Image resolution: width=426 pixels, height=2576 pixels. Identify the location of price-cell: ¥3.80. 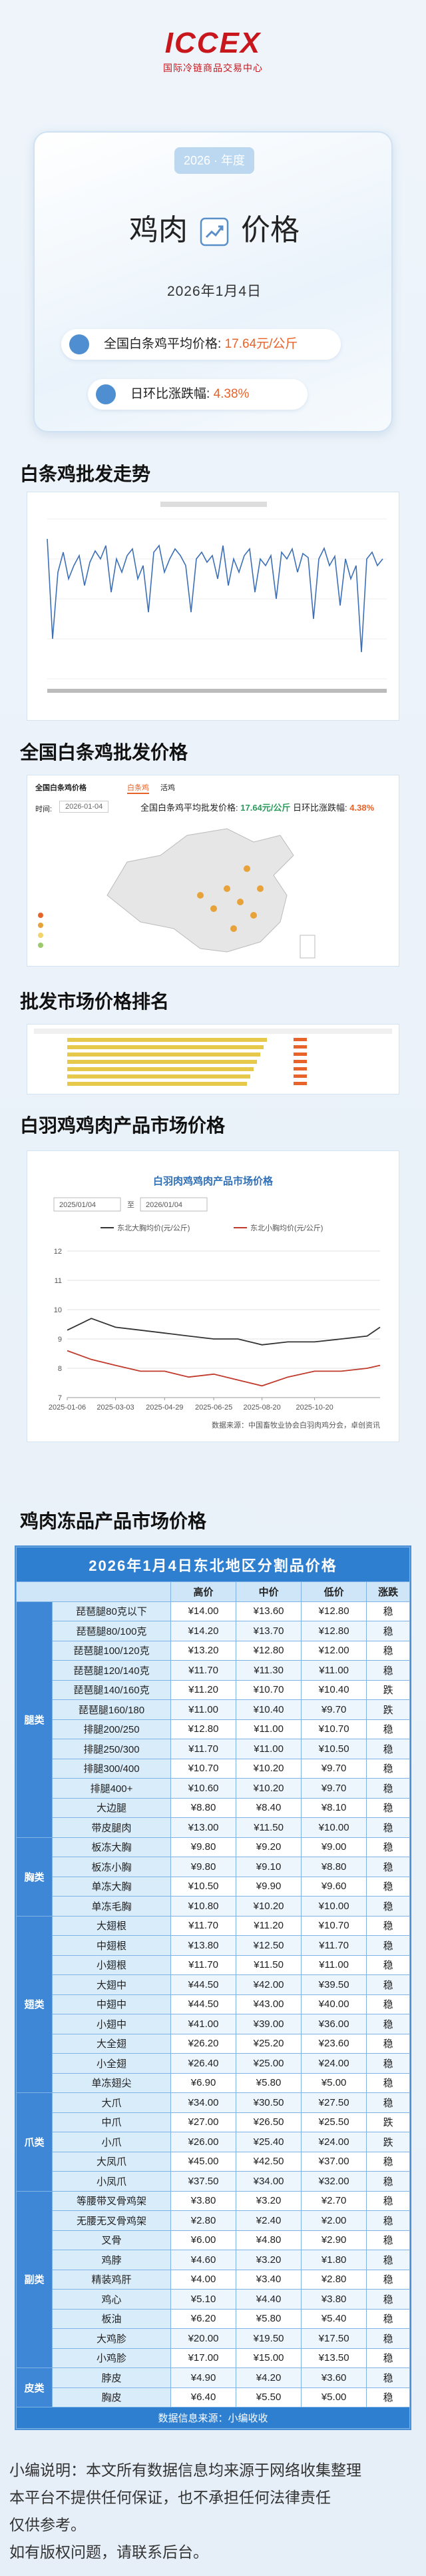
(334, 2300).